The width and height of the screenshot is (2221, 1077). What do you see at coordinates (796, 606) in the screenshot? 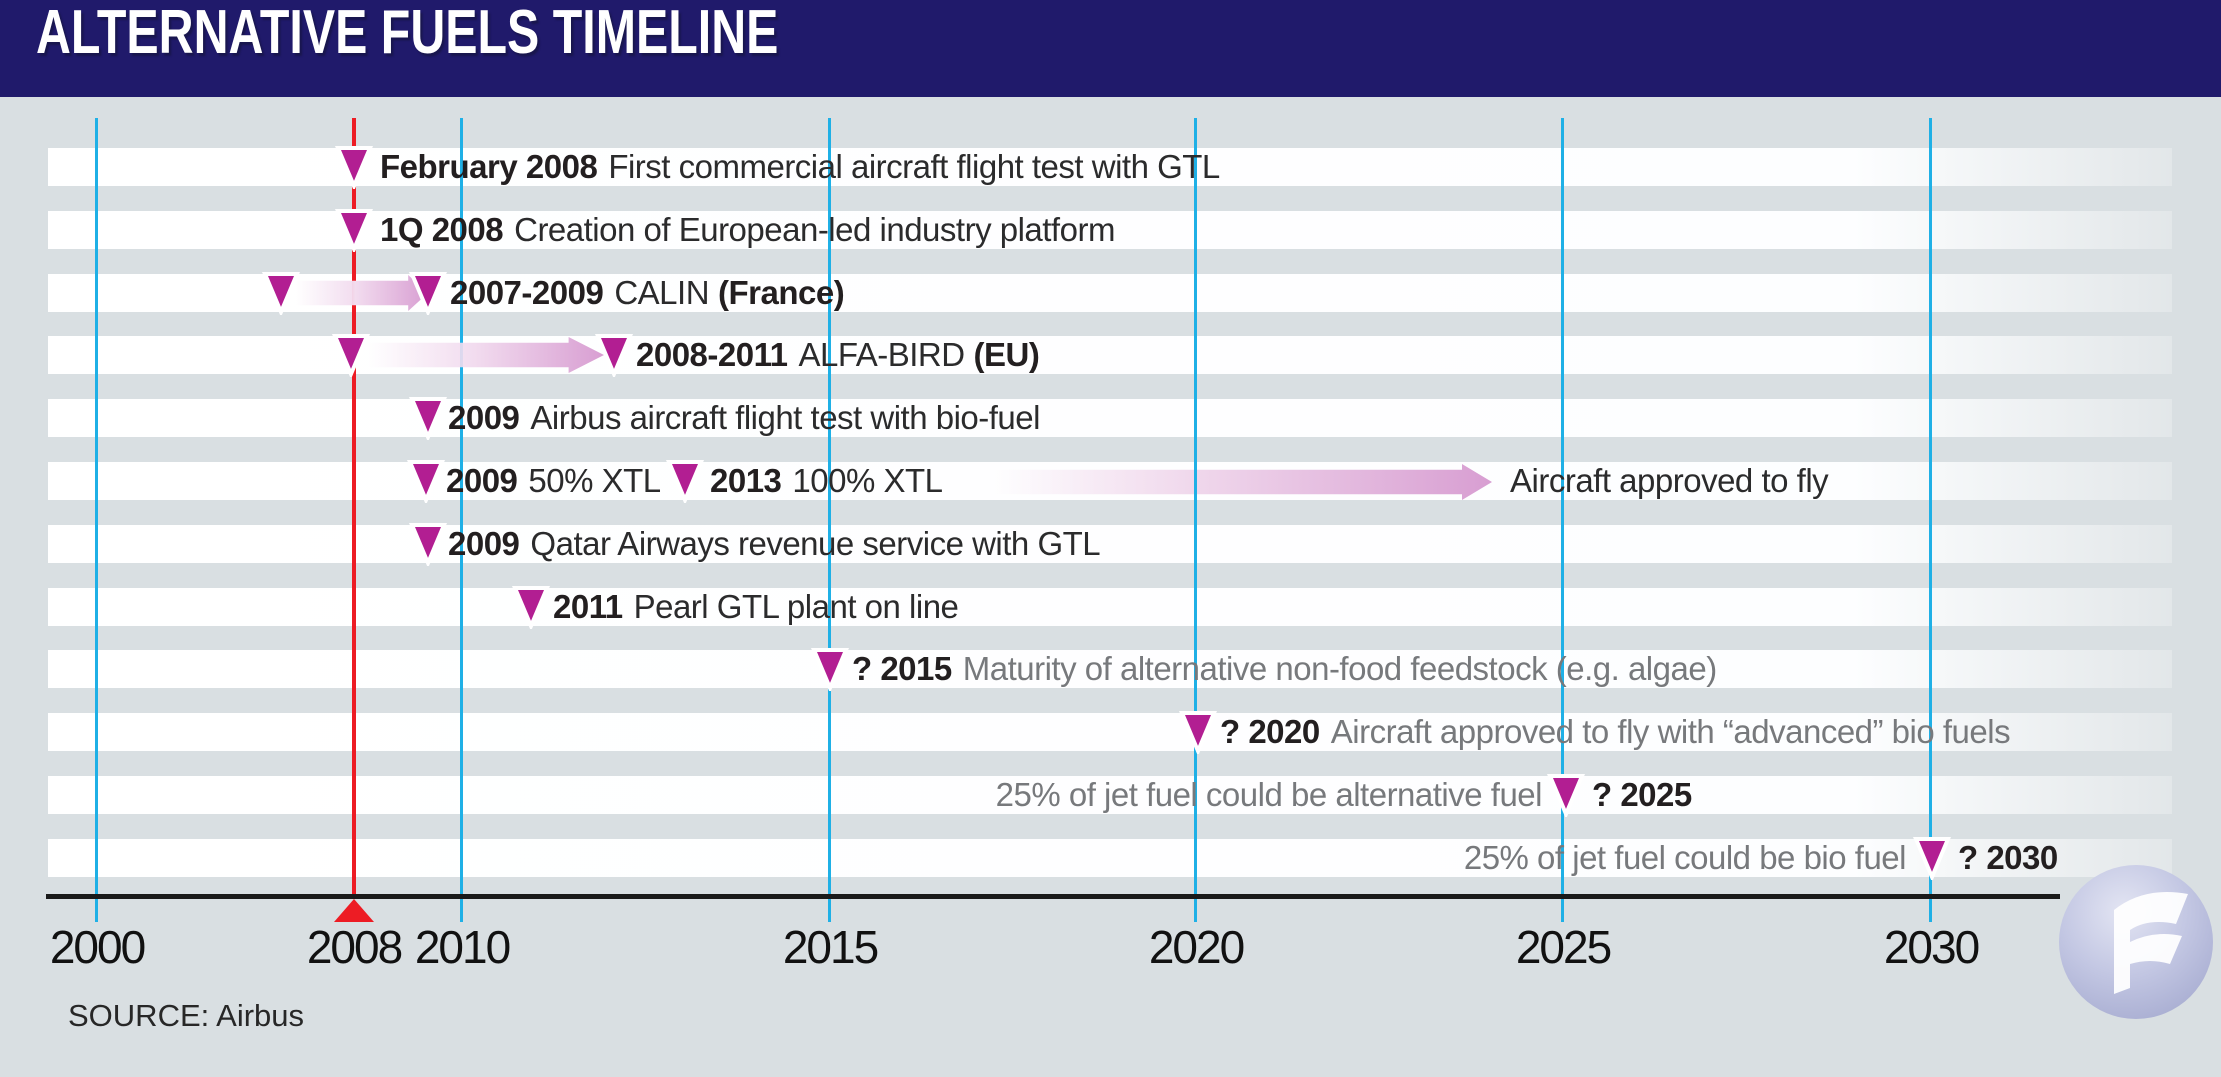
I see `event-text: Pearl GTL plant on line` at bounding box center [796, 606].